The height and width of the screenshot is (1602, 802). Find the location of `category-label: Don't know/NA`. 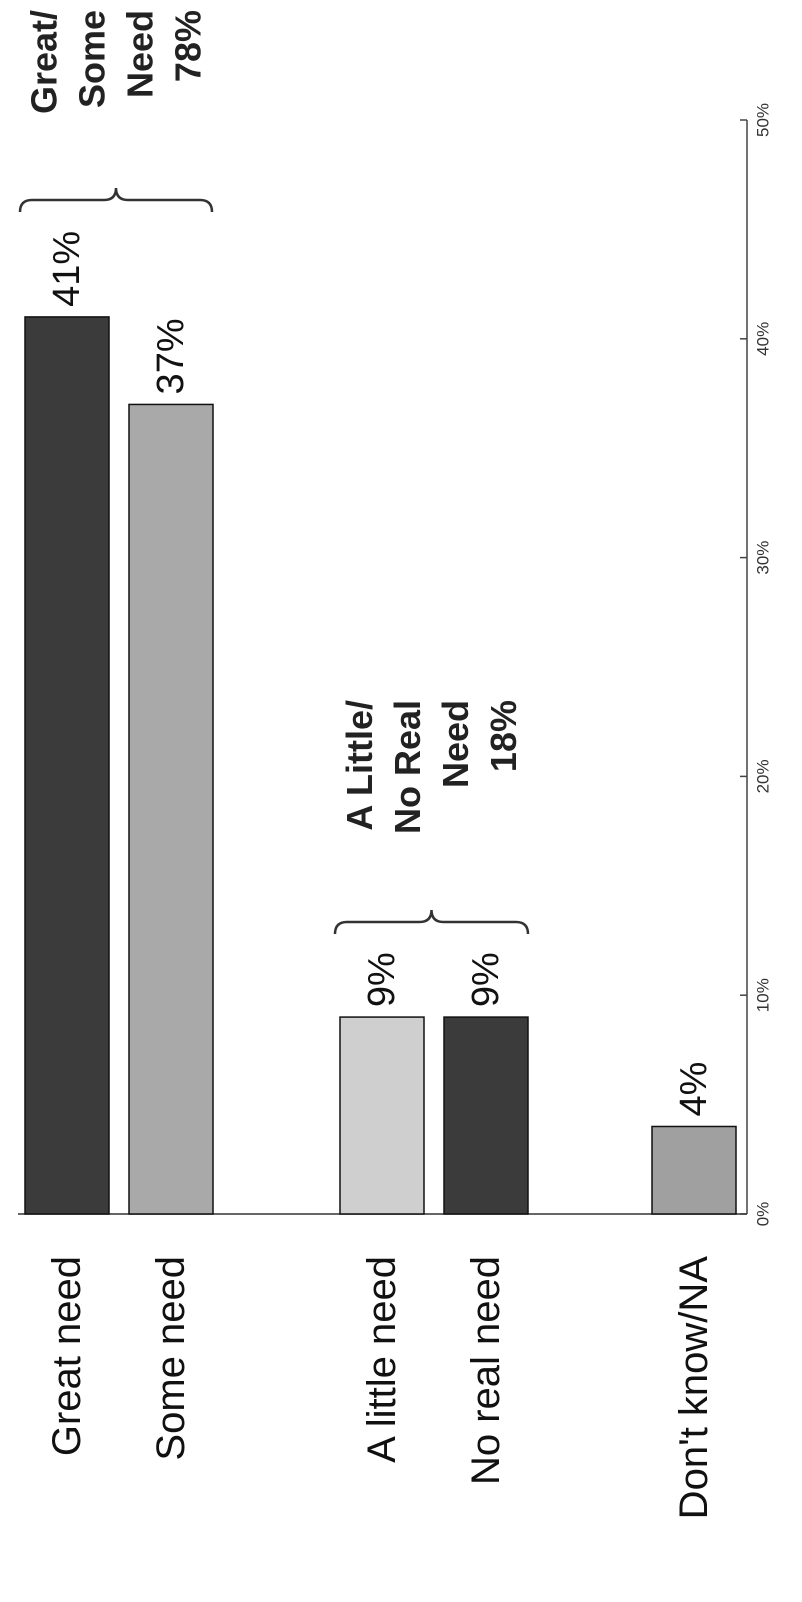

category-label: Don't know/NA is located at coordinates (694, 1388).